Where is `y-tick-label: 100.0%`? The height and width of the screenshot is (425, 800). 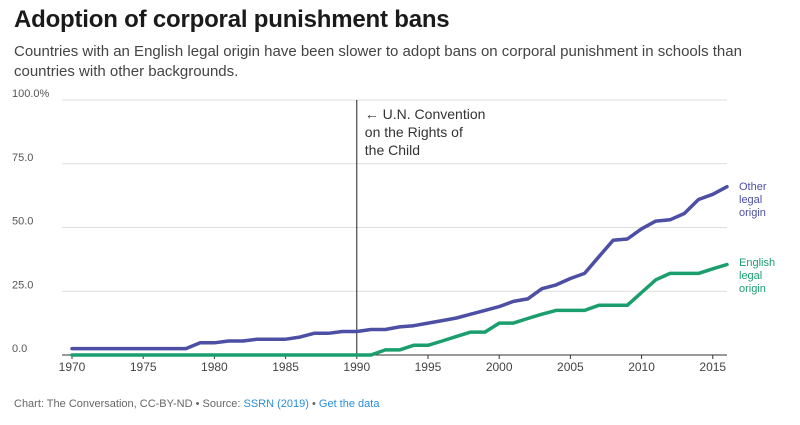 y-tick-label: 100.0% is located at coordinates (31, 94).